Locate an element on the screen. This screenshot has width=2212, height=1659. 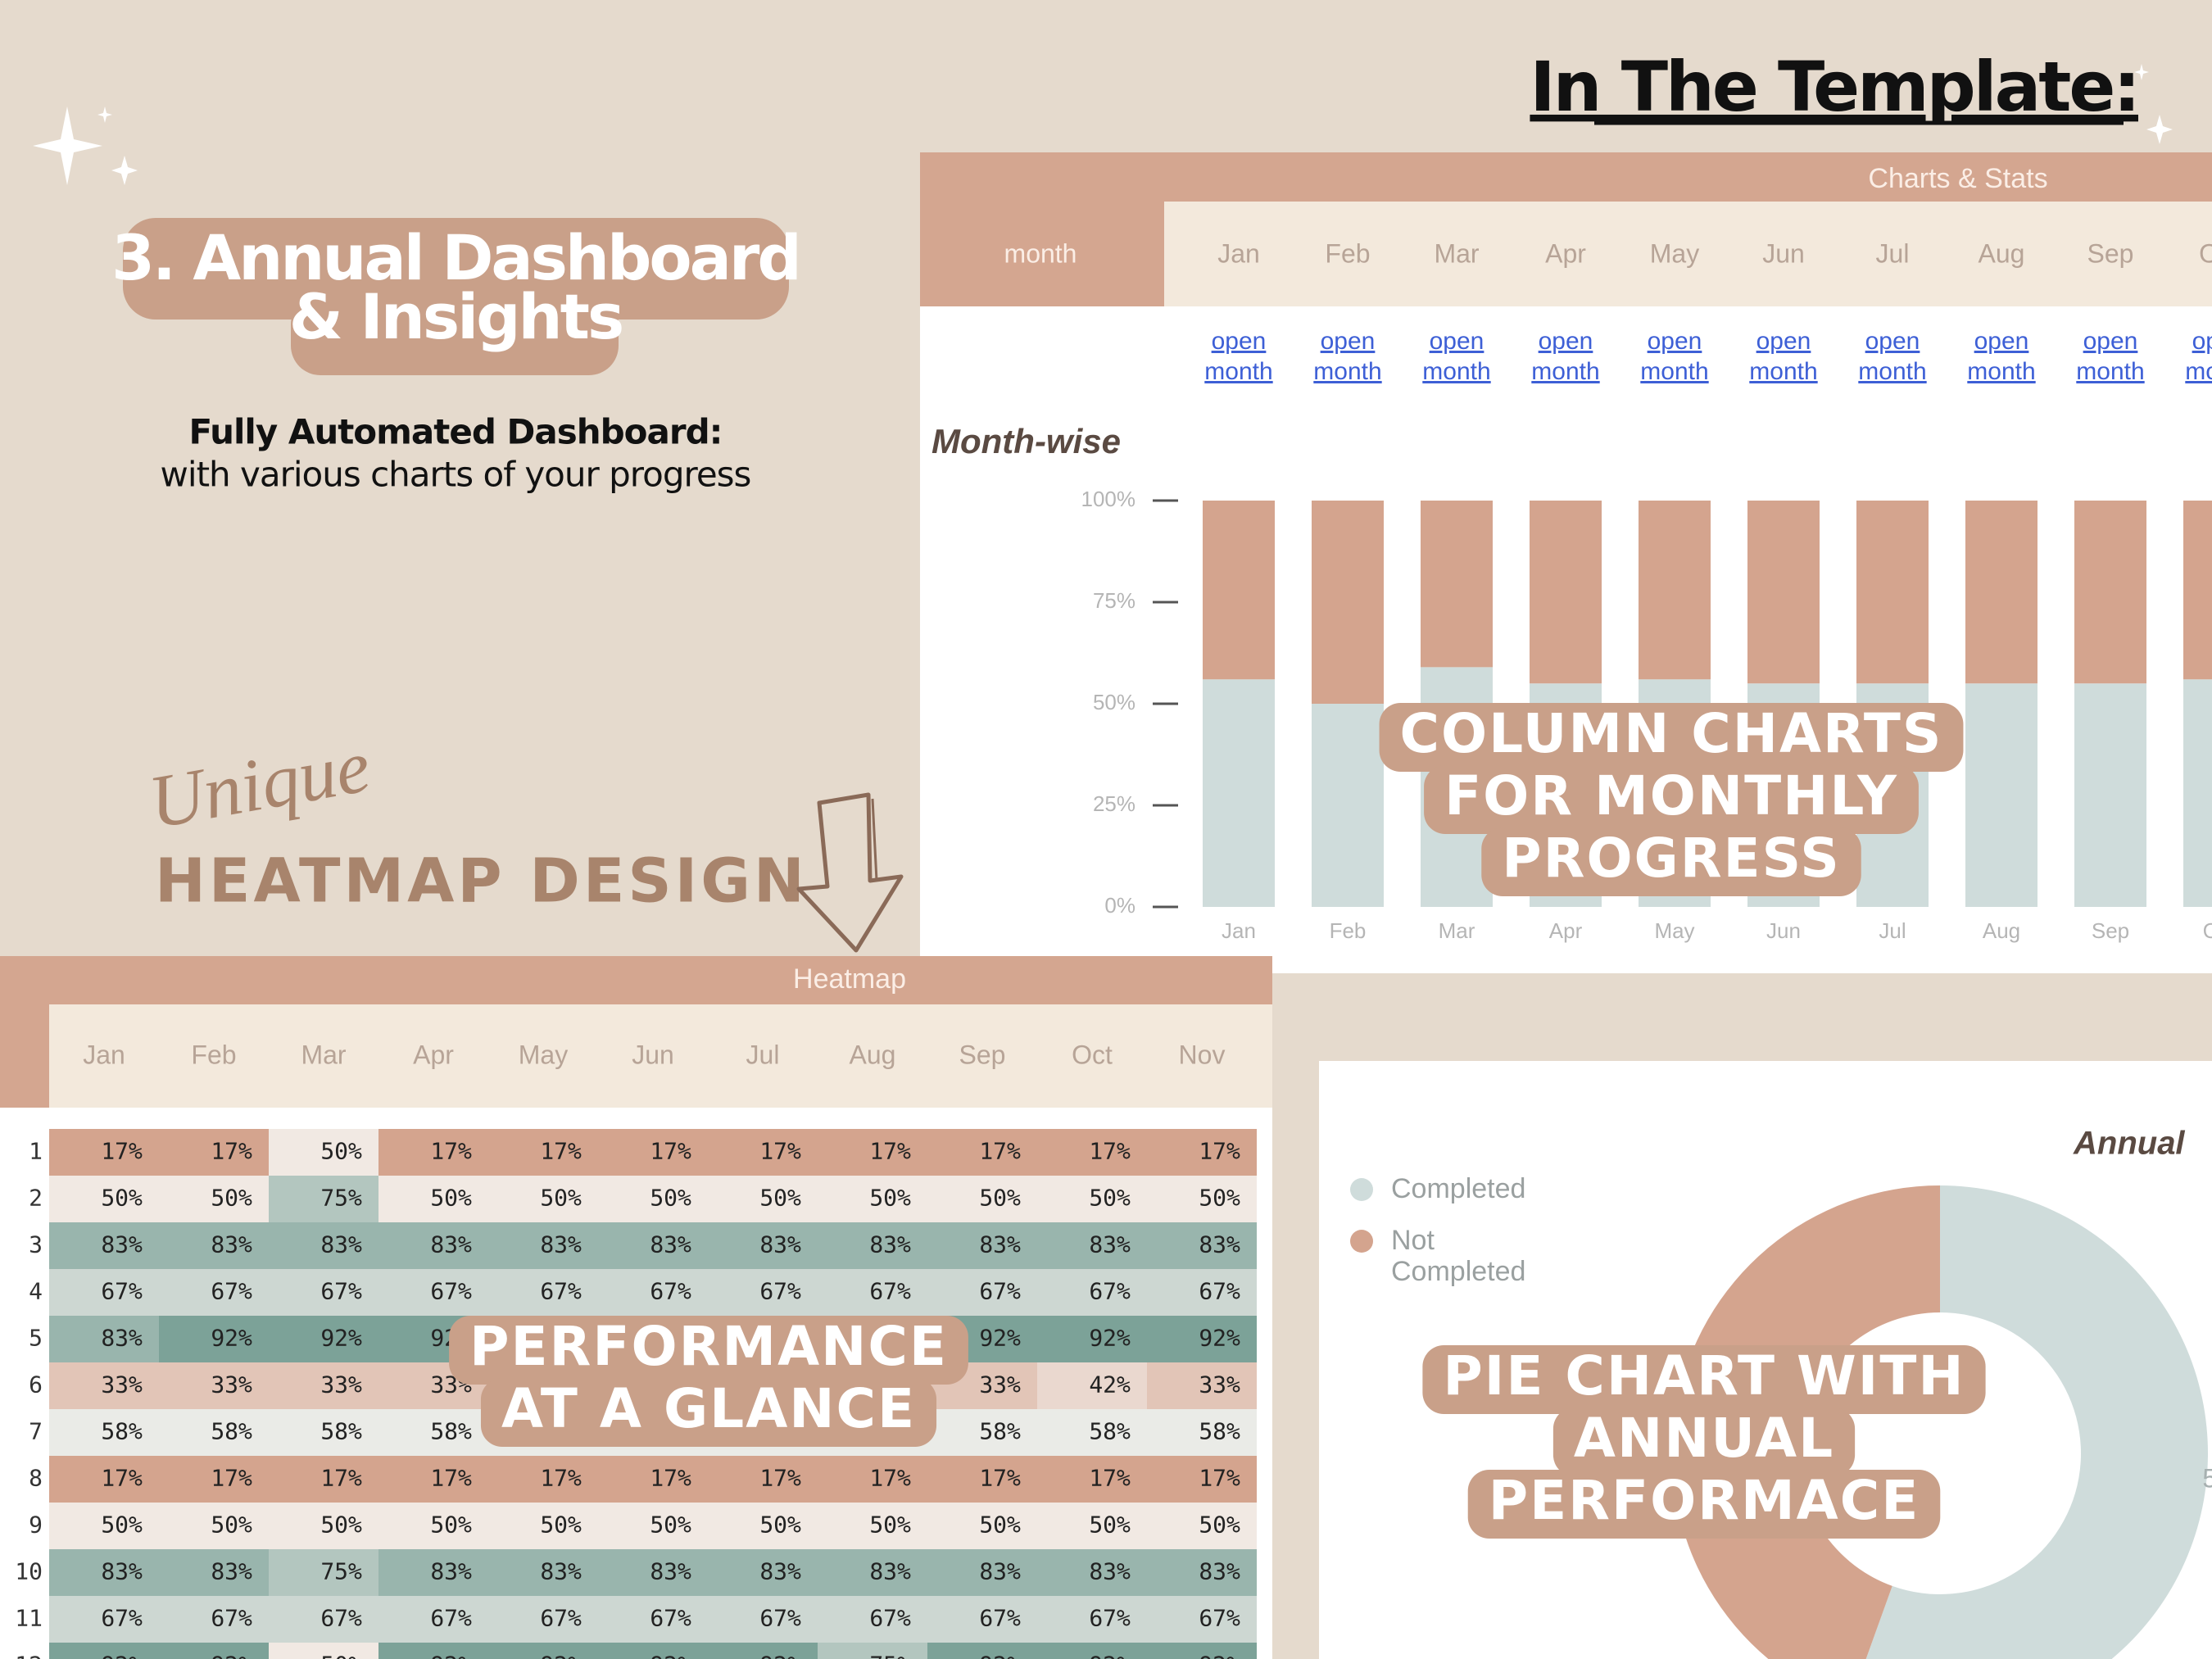
heatmap-month: Oct is located at coordinates (1092, 1054).